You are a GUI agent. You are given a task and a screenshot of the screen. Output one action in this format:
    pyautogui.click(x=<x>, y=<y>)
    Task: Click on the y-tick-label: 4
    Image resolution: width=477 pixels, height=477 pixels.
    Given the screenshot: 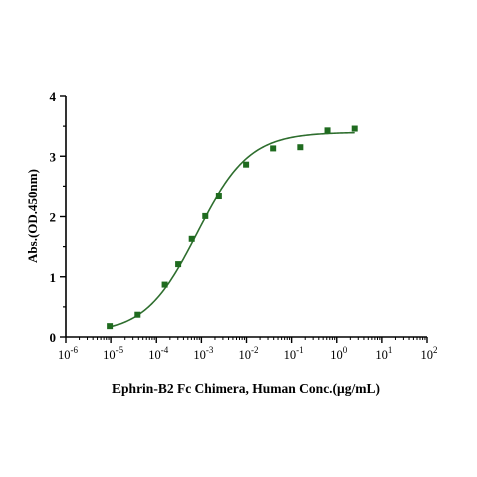 What is the action you would take?
    pyautogui.click(x=53, y=96)
    